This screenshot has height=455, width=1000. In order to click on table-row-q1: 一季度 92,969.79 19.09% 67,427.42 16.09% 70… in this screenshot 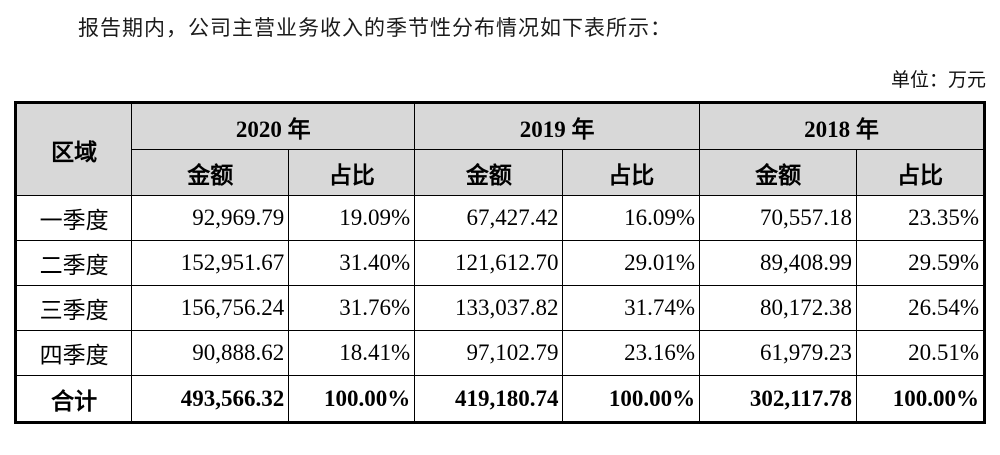, I will do `click(499, 218)`.